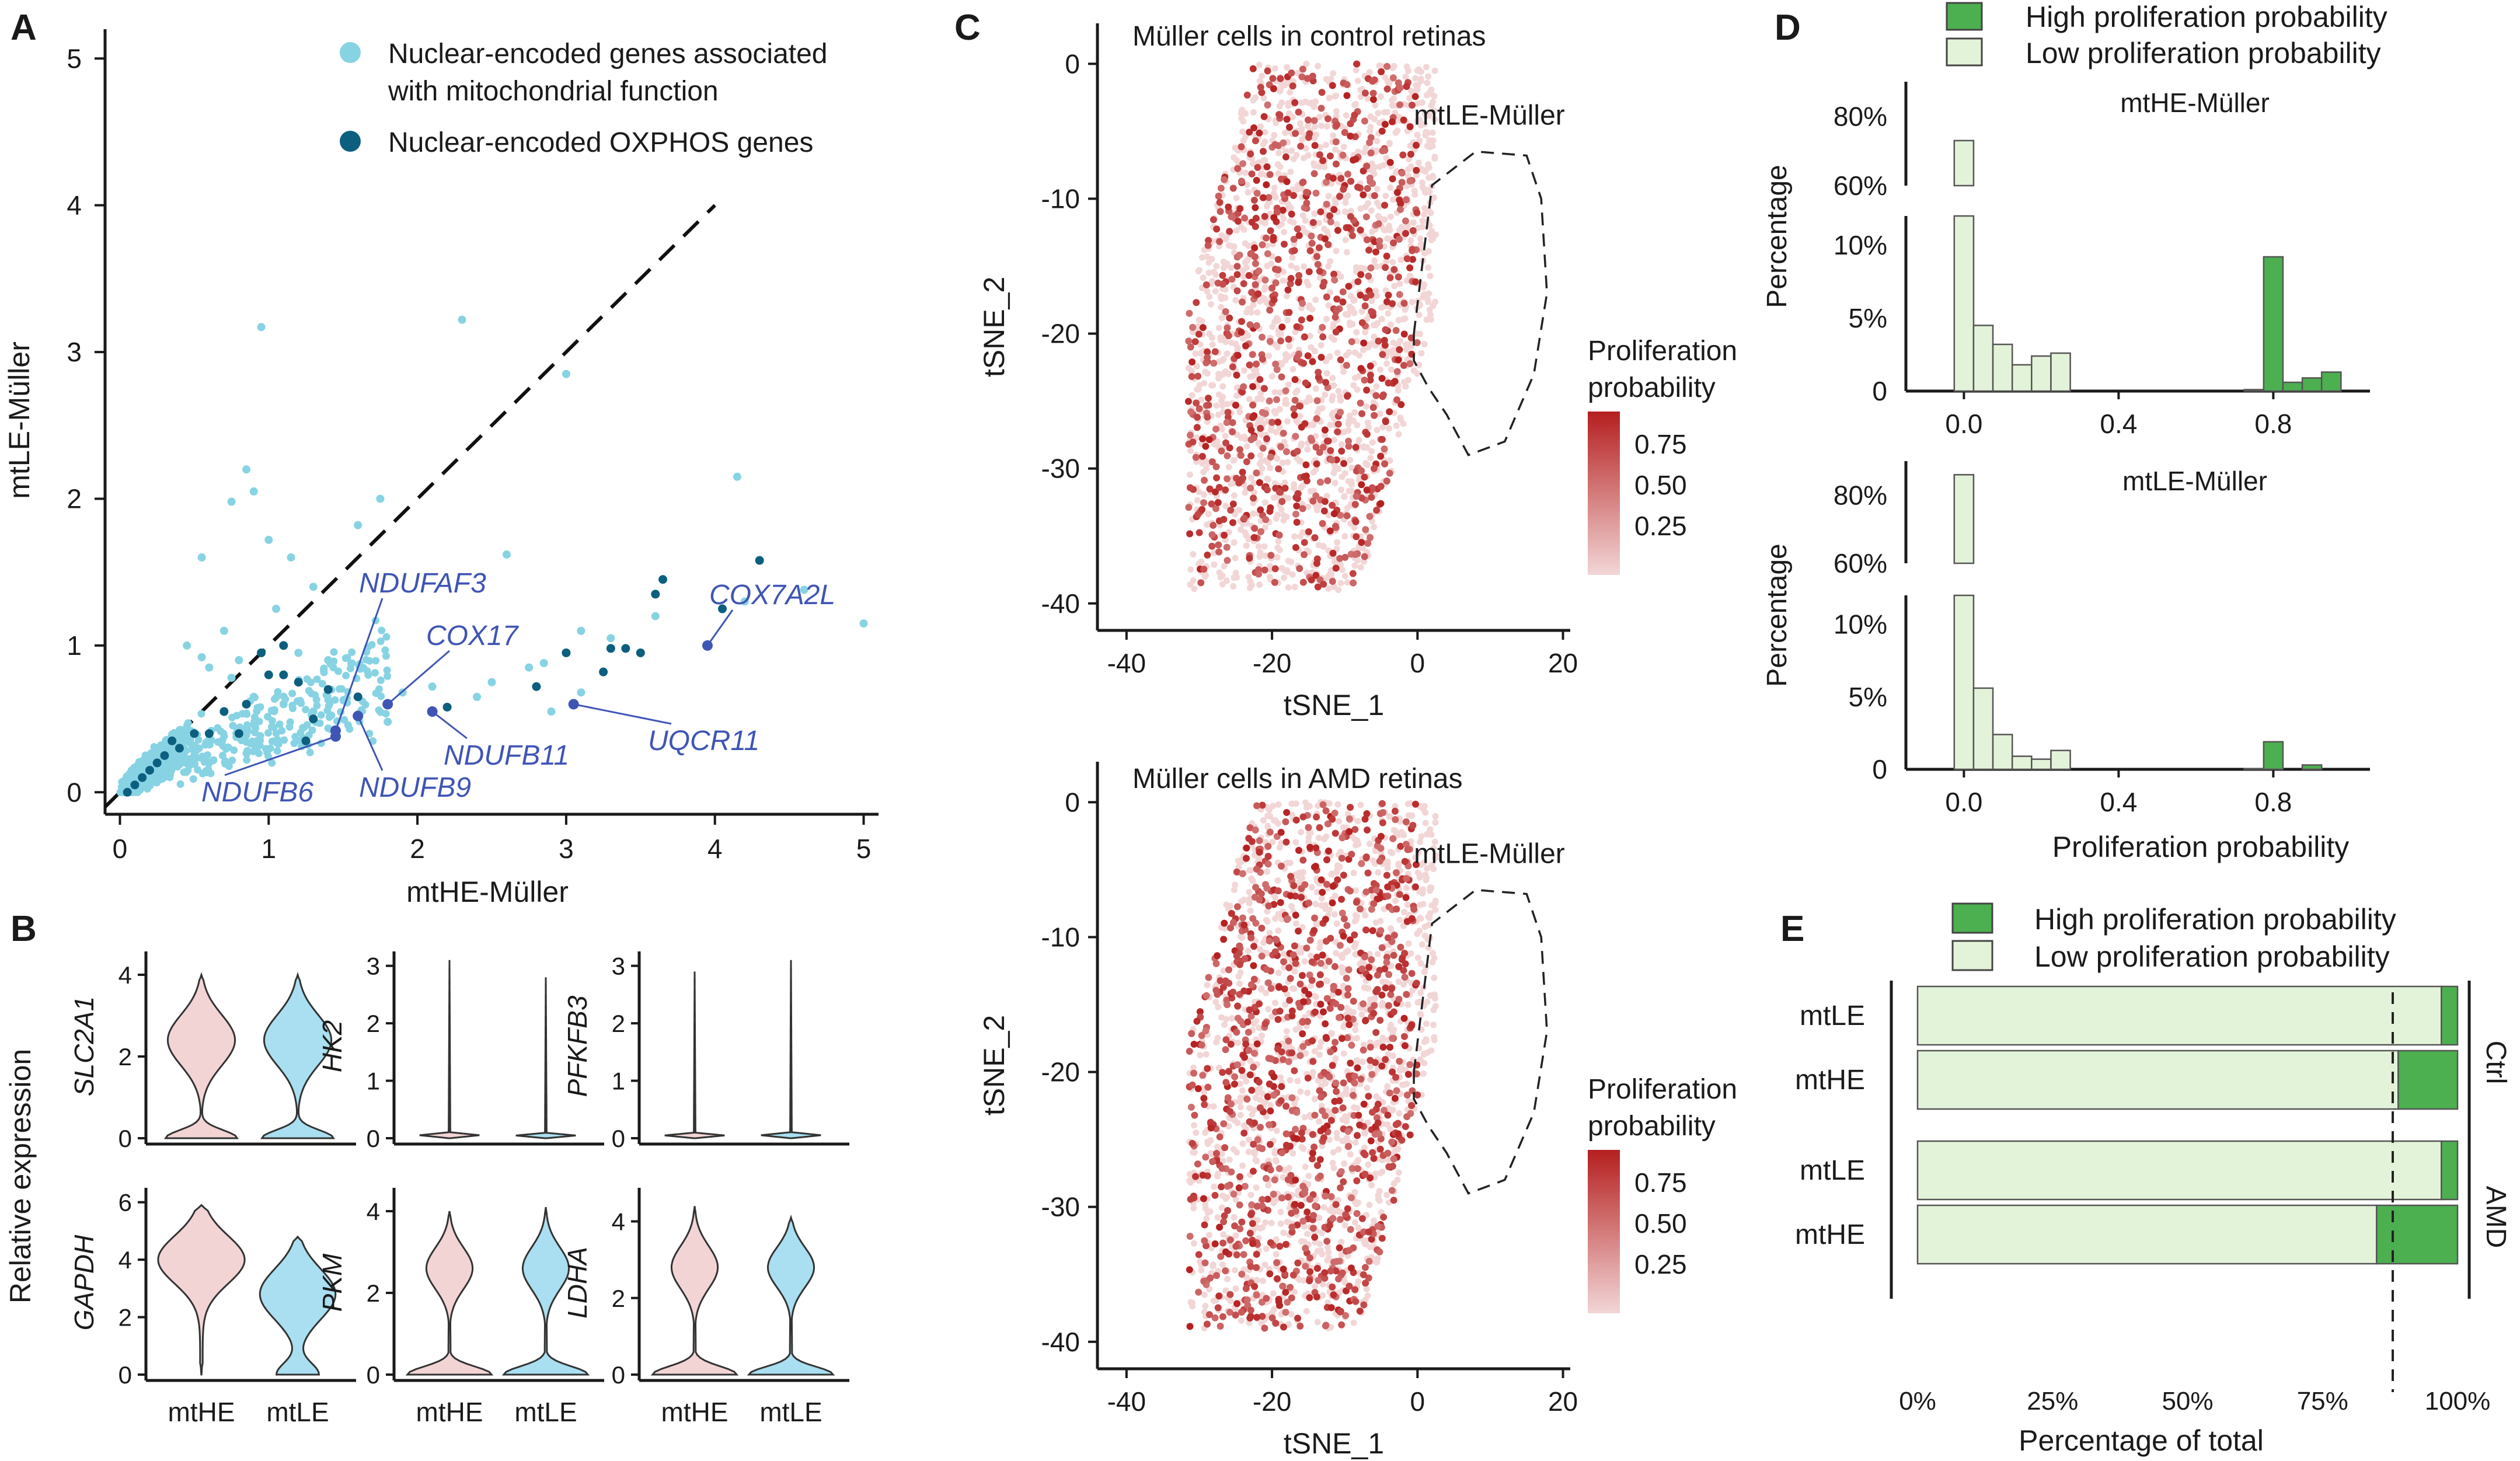 This screenshot has width=2520, height=1461. Describe the element at coordinates (74, 498) in the screenshot. I see `a-y-tick-label: 2` at that location.